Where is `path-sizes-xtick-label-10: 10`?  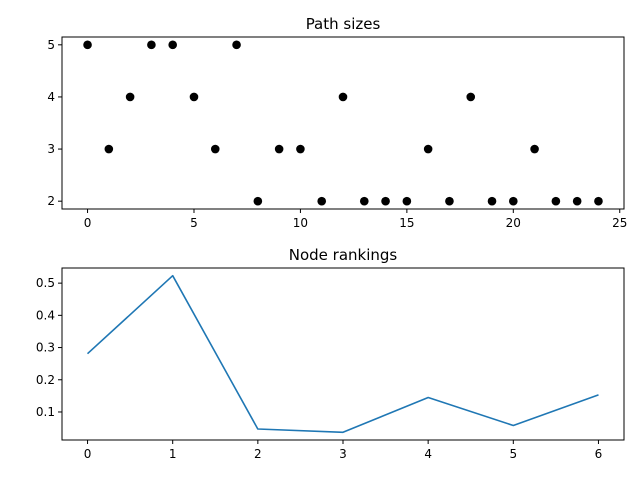
path-sizes-xtick-label-10: 10 is located at coordinates (300, 223).